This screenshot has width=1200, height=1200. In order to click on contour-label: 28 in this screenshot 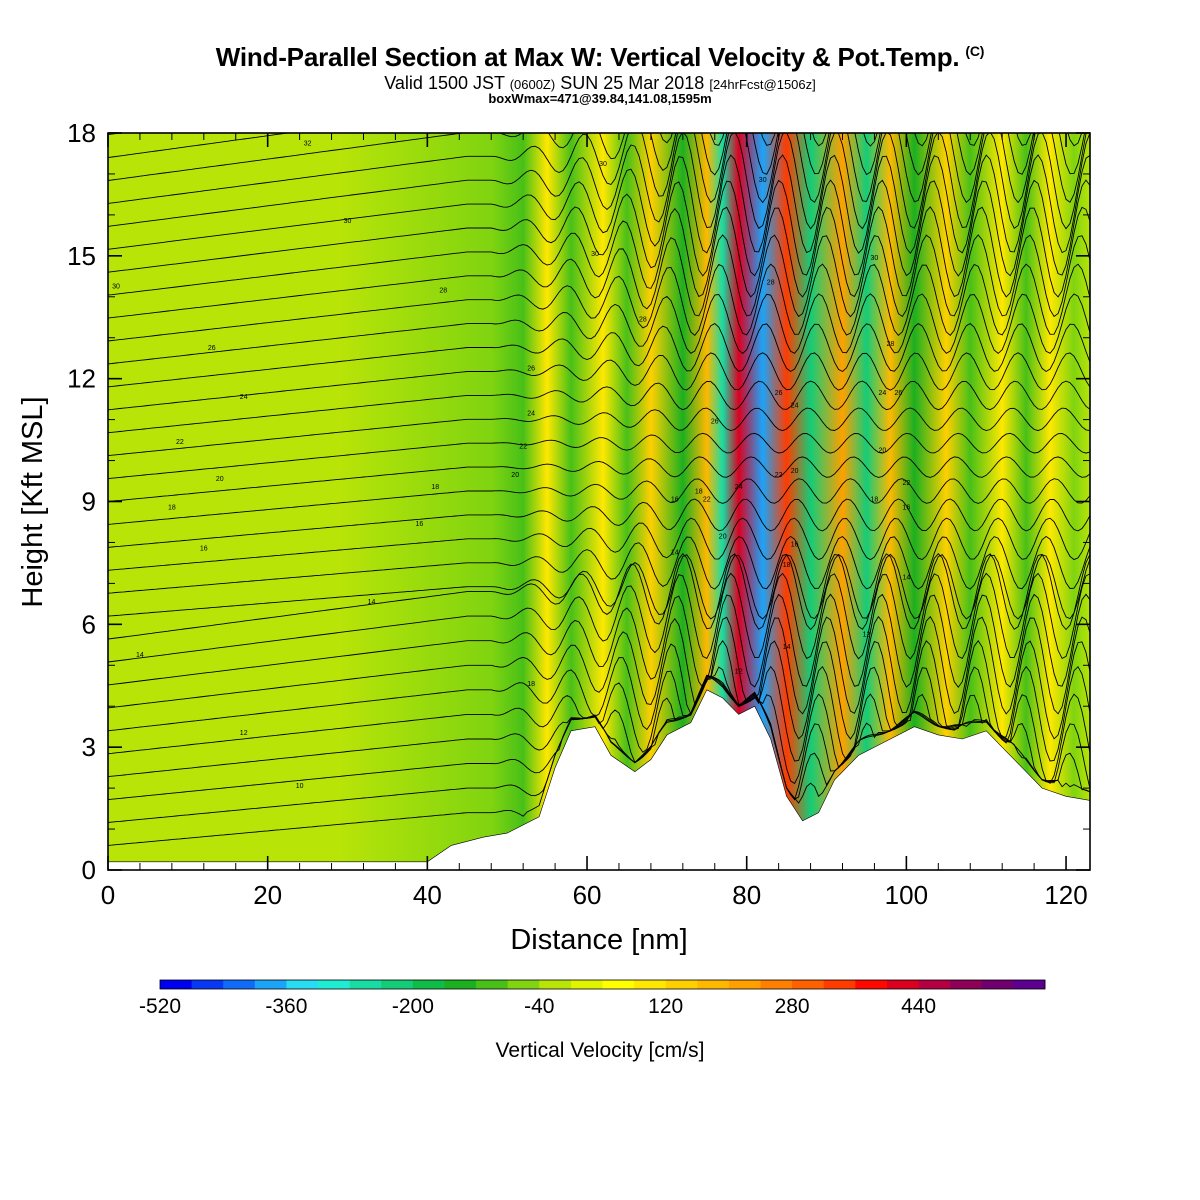, I will do `click(891, 344)`.